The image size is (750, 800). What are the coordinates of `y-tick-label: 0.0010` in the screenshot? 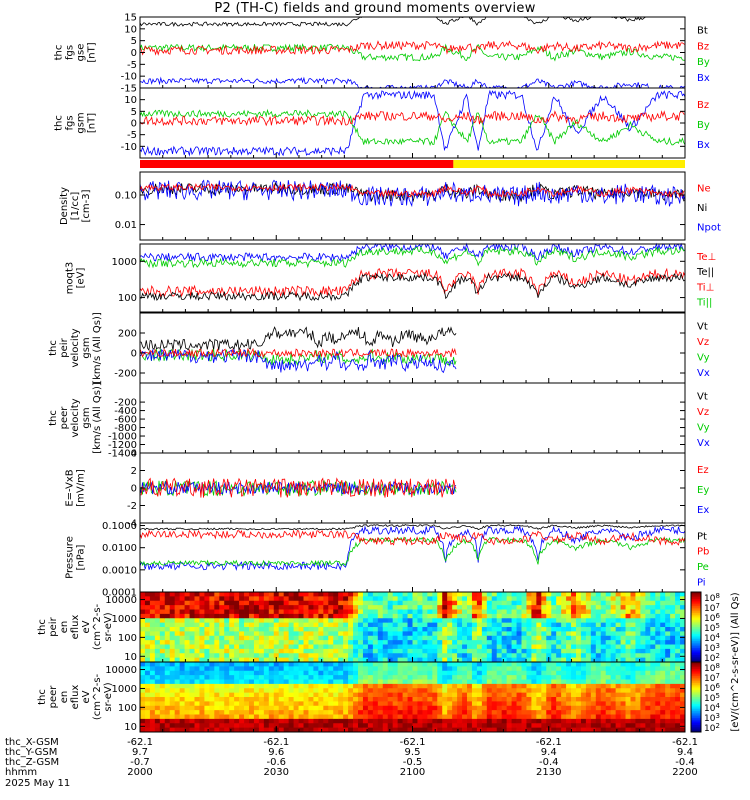 It's located at (119, 570).